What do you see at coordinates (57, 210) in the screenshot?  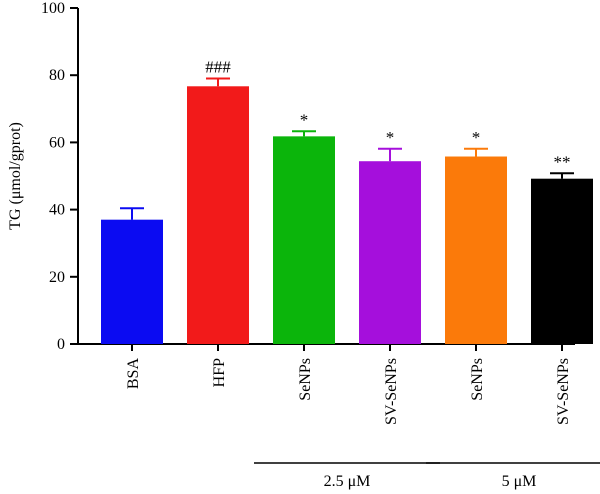 I see `y-tick-label: 40` at bounding box center [57, 210].